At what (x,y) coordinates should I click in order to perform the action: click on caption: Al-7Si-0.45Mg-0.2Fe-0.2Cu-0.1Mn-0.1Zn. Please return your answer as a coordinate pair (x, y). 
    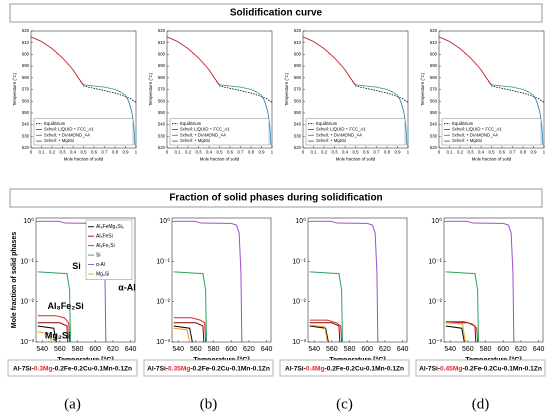
    Looking at the image, I should click on (480, 368).